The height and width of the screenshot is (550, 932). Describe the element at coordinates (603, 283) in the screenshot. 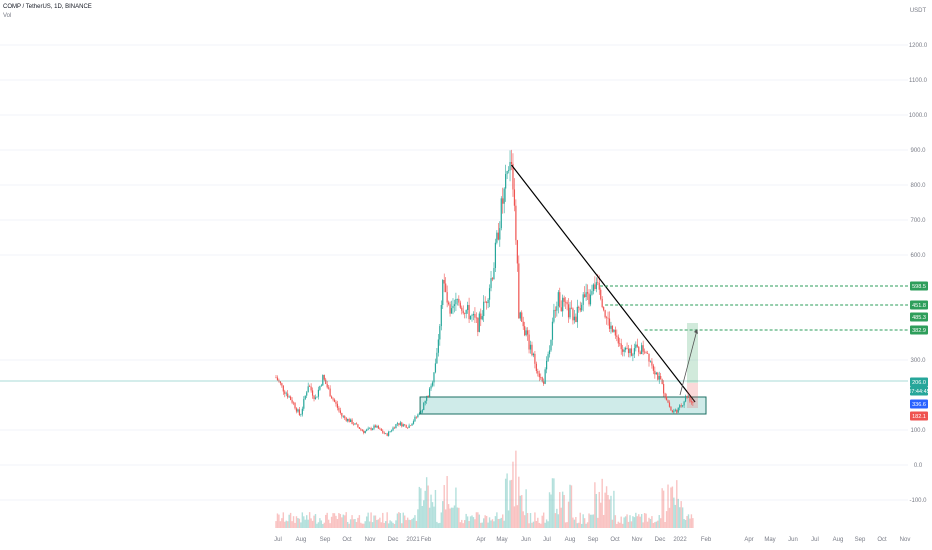

I see `trendline` at that location.